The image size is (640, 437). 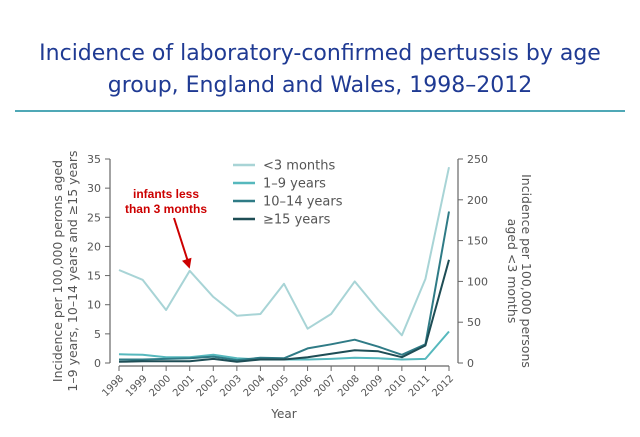 I want to click on x-tick-label: 2009, so click(x=373, y=386).